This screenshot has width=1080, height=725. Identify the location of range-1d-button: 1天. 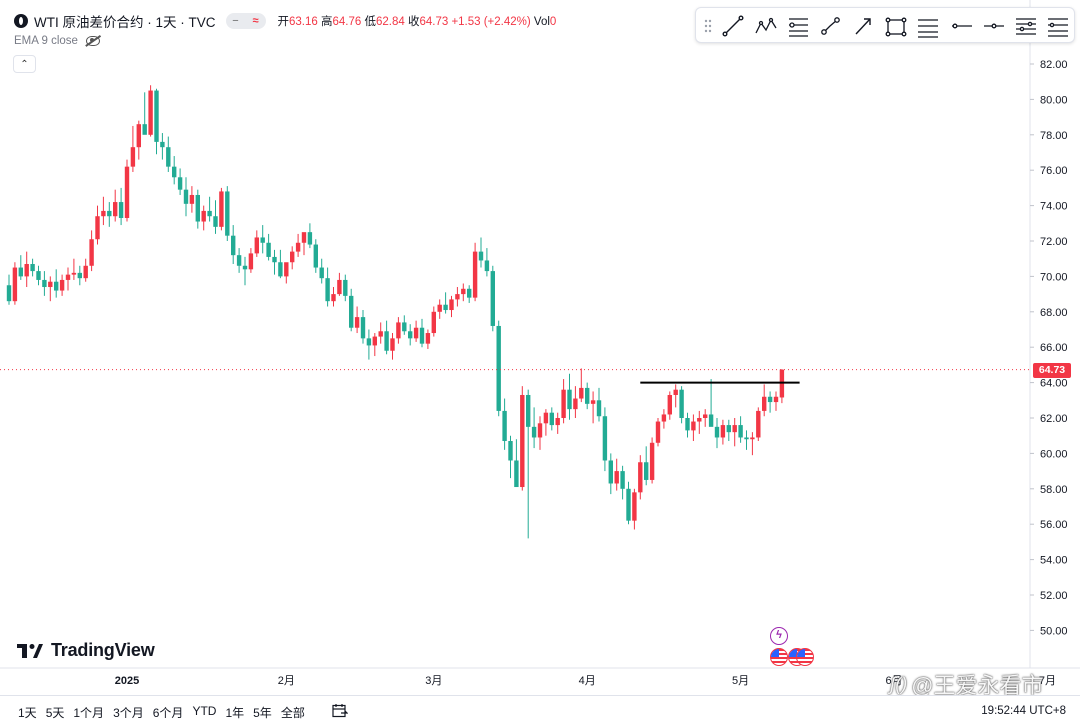
(27, 713).